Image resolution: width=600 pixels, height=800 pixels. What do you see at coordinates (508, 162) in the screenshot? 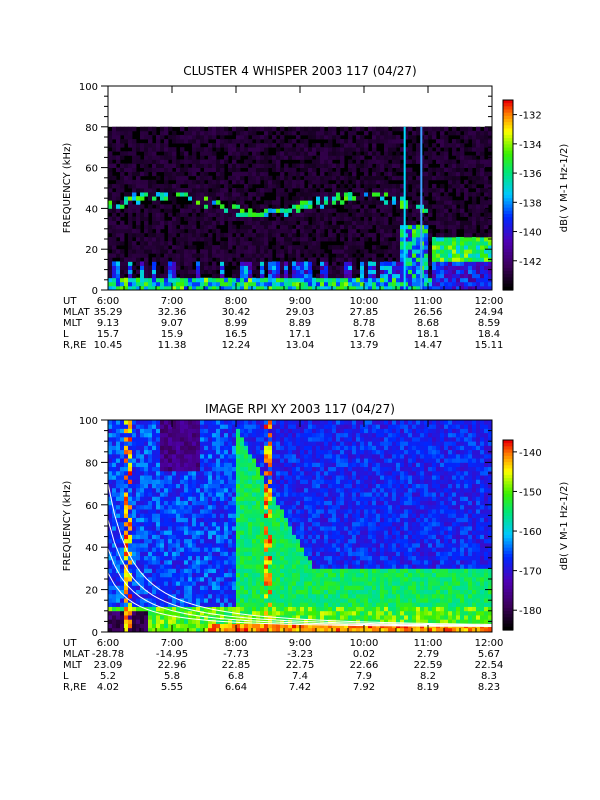
I see `colorbar-swatch` at bounding box center [508, 162].